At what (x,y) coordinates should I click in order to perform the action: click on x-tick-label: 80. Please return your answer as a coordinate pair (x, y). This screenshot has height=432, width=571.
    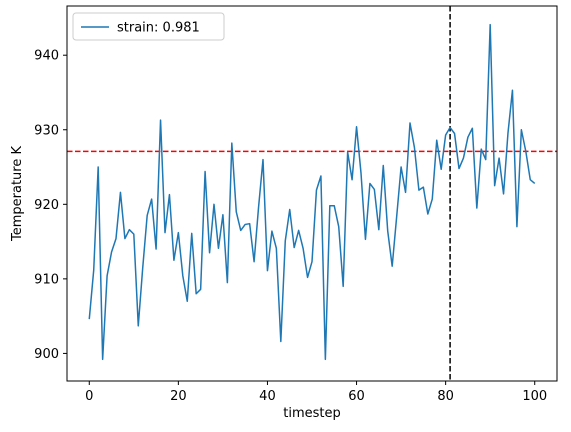
    Looking at the image, I should click on (445, 396).